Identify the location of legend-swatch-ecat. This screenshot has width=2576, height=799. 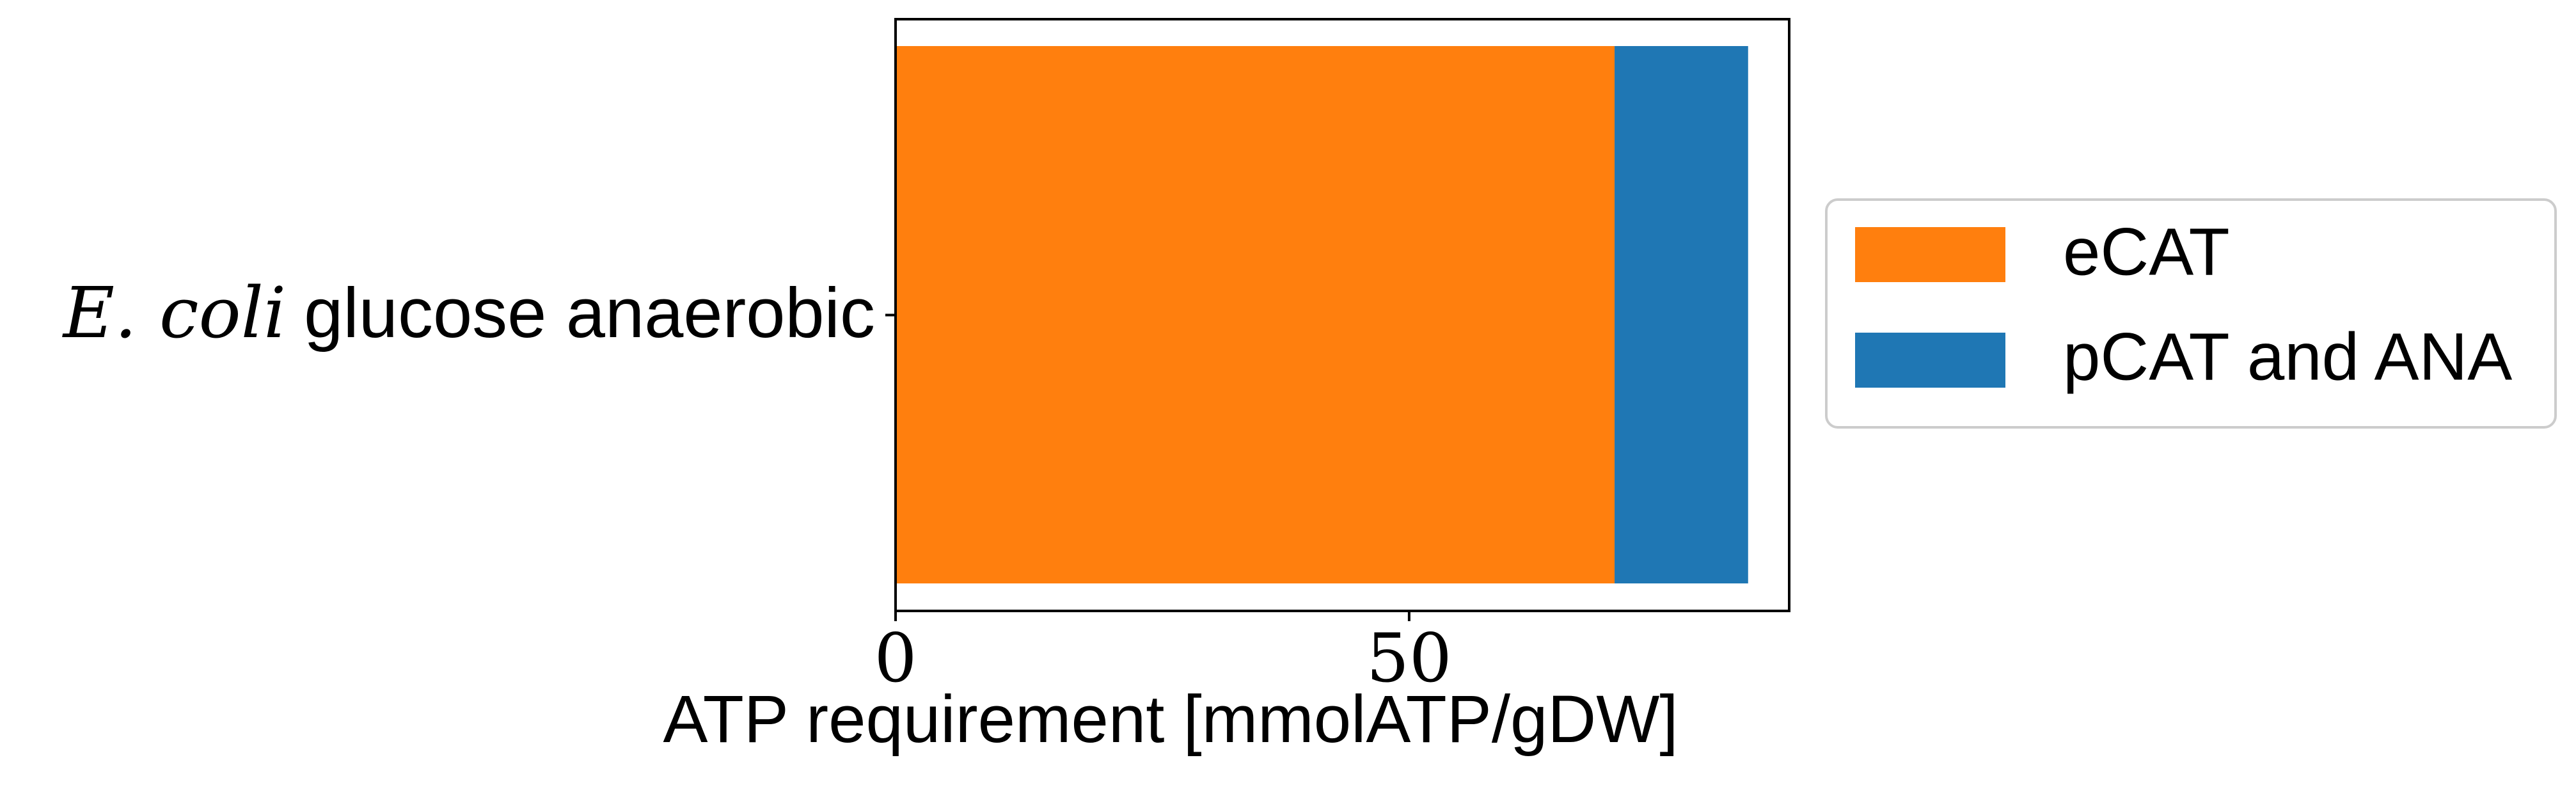
(1930, 255).